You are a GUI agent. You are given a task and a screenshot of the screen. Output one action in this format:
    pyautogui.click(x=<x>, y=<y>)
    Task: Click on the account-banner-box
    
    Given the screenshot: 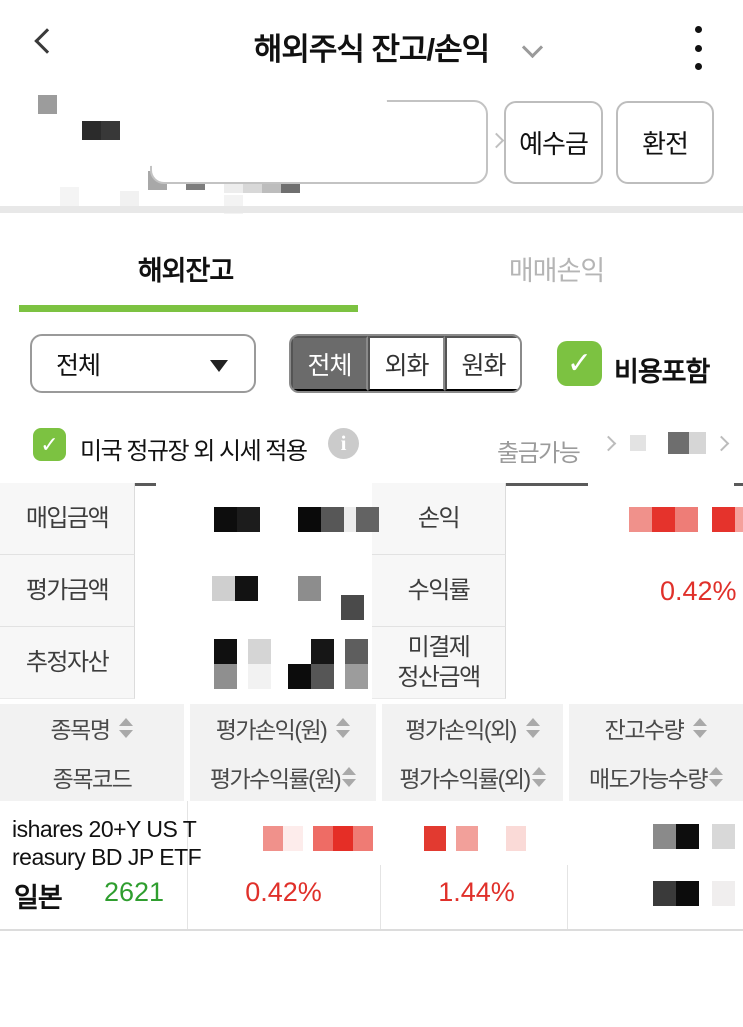 What is the action you would take?
    pyautogui.click(x=312, y=133)
    